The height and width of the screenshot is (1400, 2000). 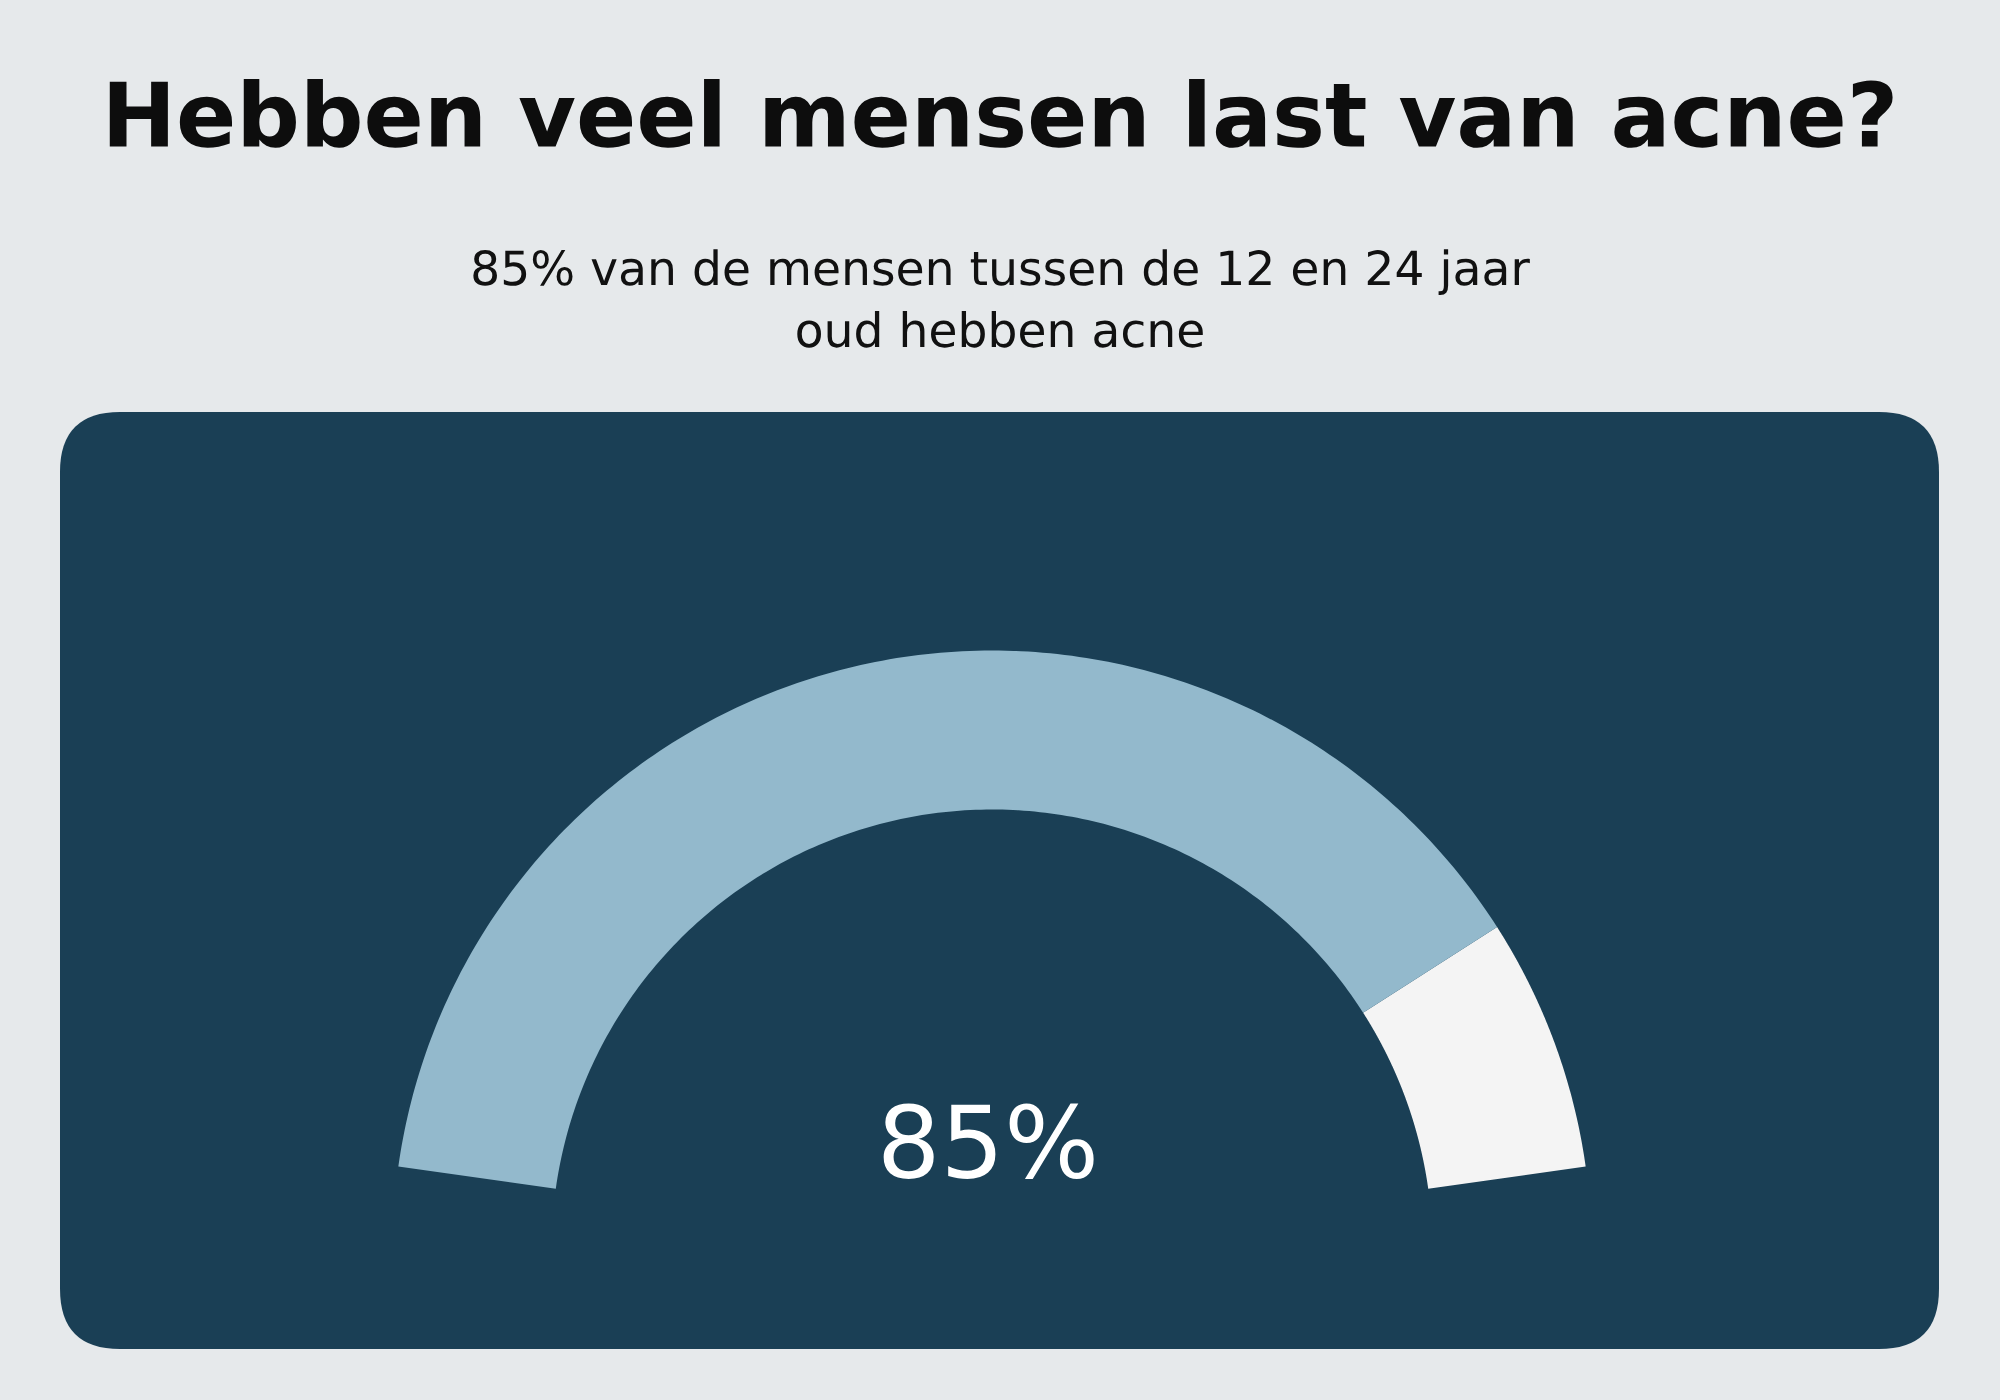 I want to click on chart-title: Hebben veel mensen last van acne?, so click(x=1001, y=113).